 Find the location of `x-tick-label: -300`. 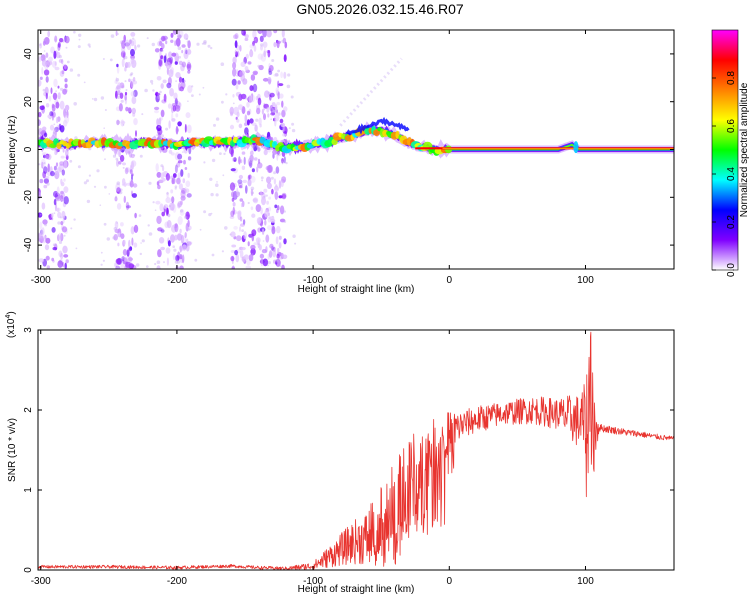

x-tick-label: -300 is located at coordinates (41, 280).